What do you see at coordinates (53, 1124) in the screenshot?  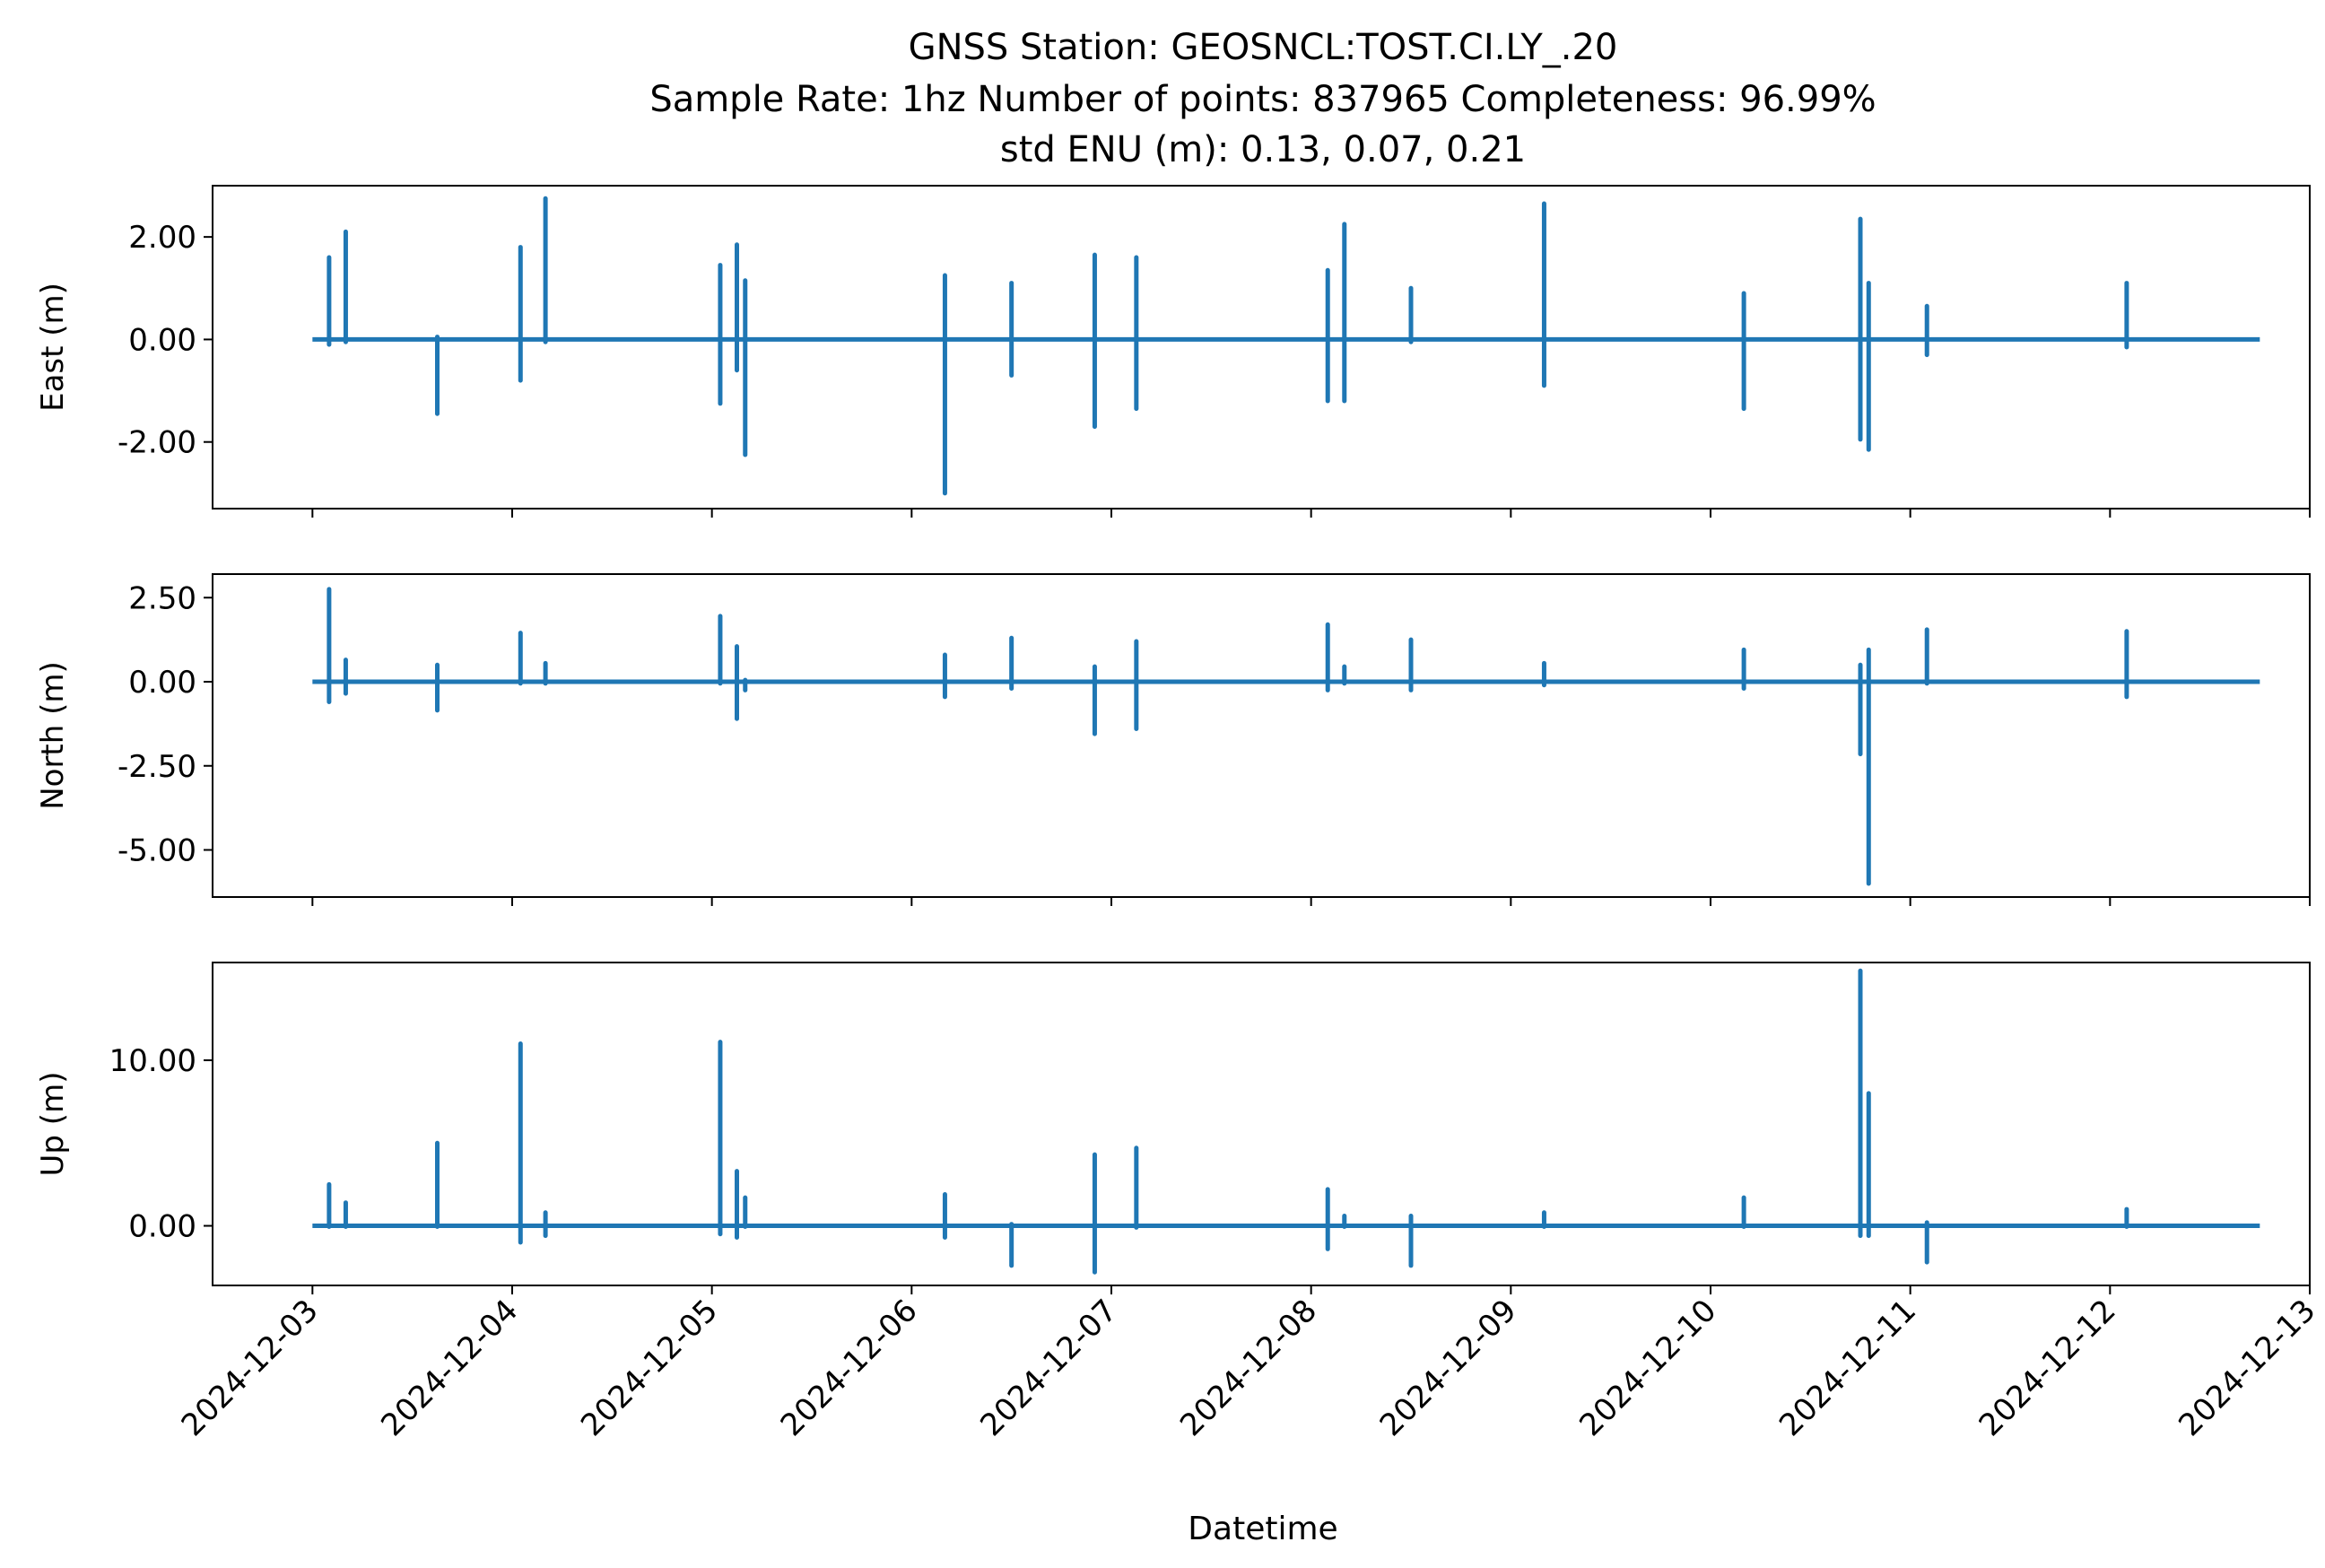 I see `y-axis-label-up: Up (m)` at bounding box center [53, 1124].